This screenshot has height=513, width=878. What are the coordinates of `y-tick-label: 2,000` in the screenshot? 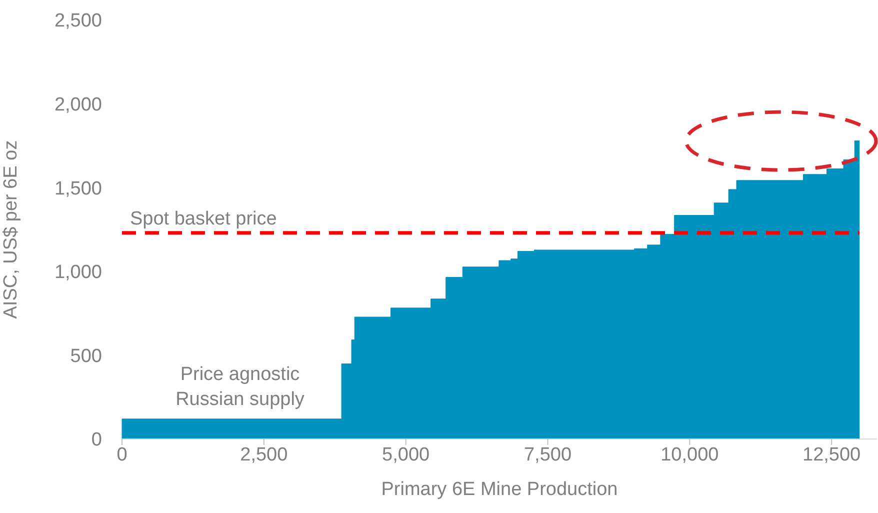 It's located at (78, 105).